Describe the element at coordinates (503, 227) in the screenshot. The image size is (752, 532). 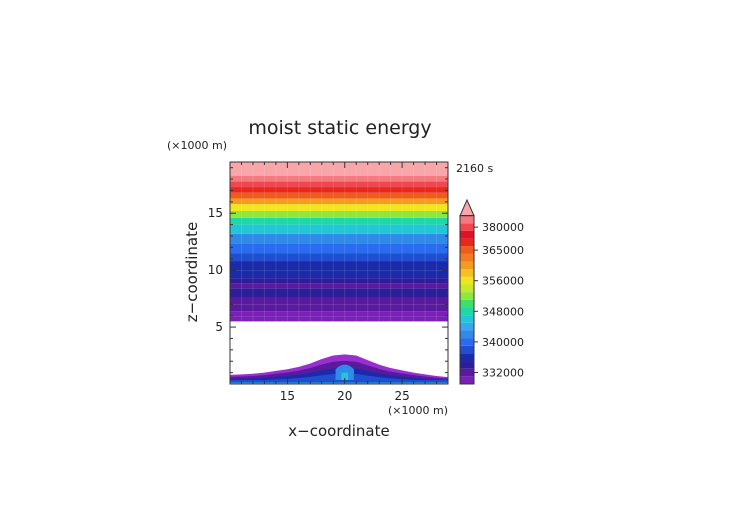
I see `colorbar-label: 380000` at that location.